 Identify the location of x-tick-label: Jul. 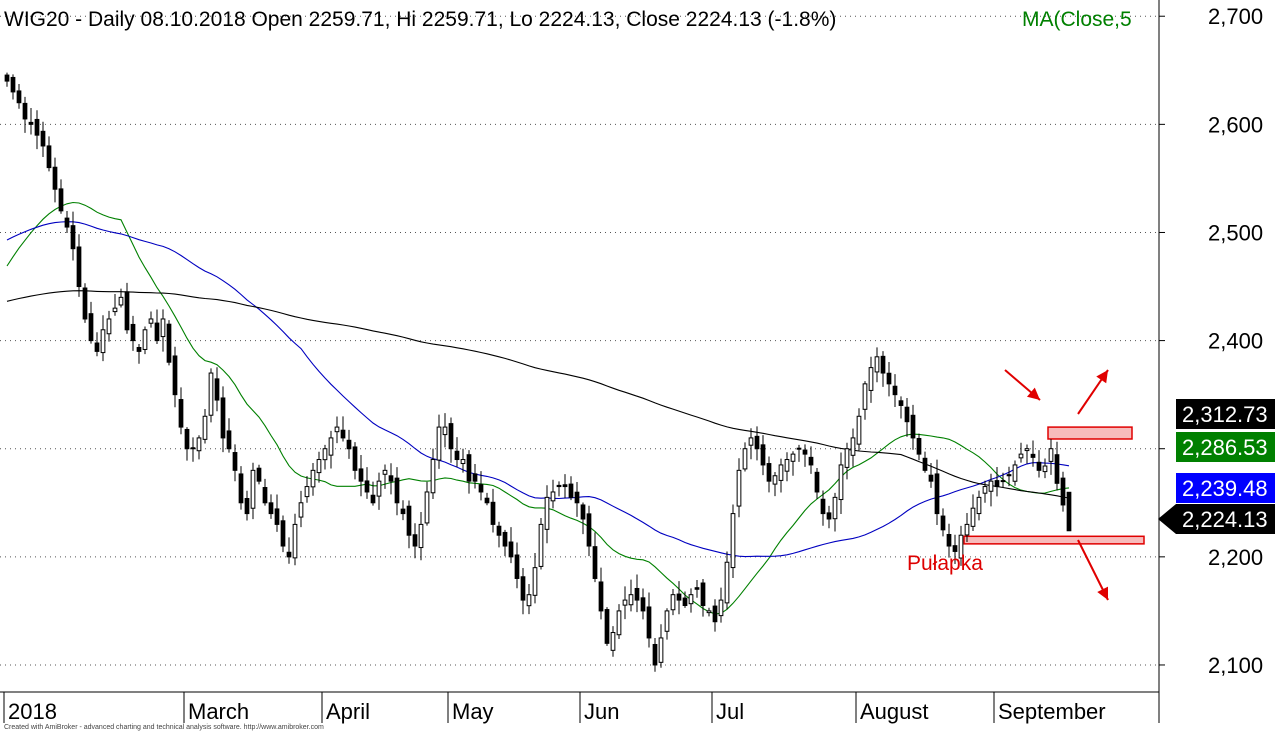
(730, 711).